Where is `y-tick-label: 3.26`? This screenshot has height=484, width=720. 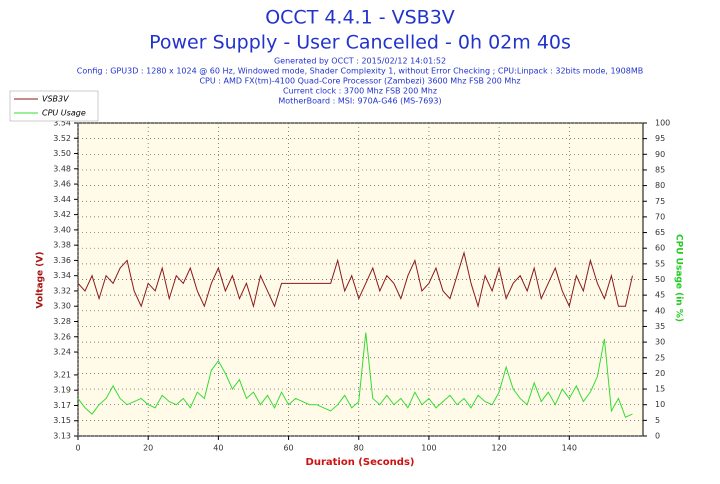
y-tick-label: 3.26 is located at coordinates (62, 336).